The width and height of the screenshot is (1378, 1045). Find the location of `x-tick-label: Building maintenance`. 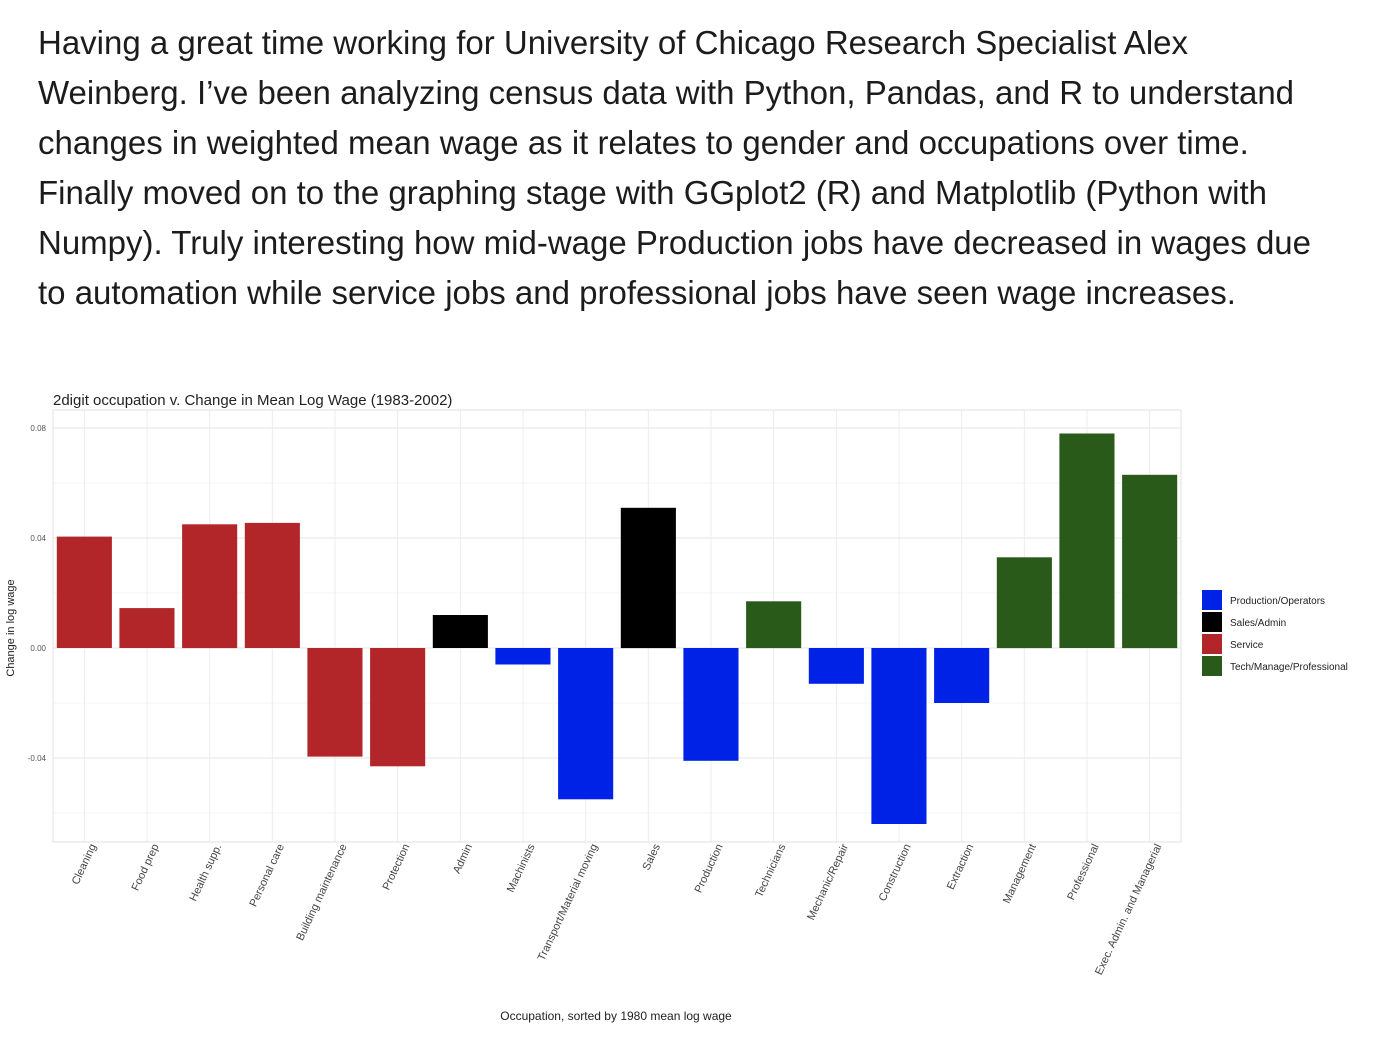

x-tick-label: Building maintenance is located at coordinates (321, 892).